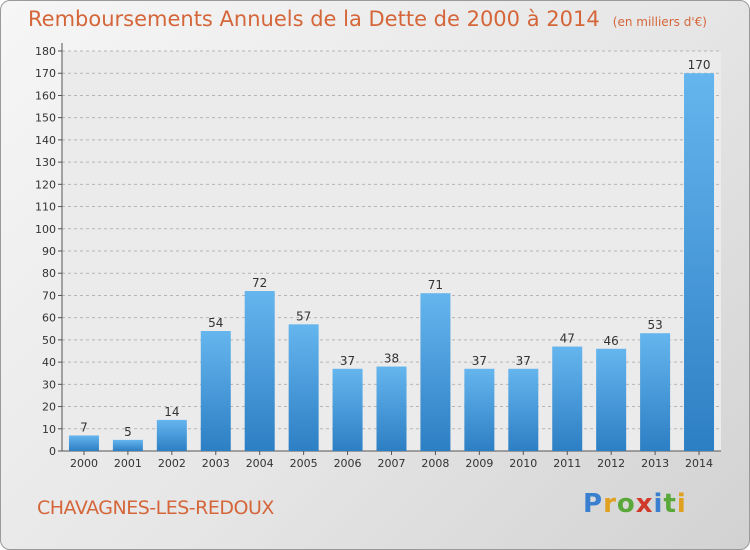 This screenshot has width=750, height=550. What do you see at coordinates (567, 463) in the screenshot?
I see `x-tick-label: 2011` at bounding box center [567, 463].